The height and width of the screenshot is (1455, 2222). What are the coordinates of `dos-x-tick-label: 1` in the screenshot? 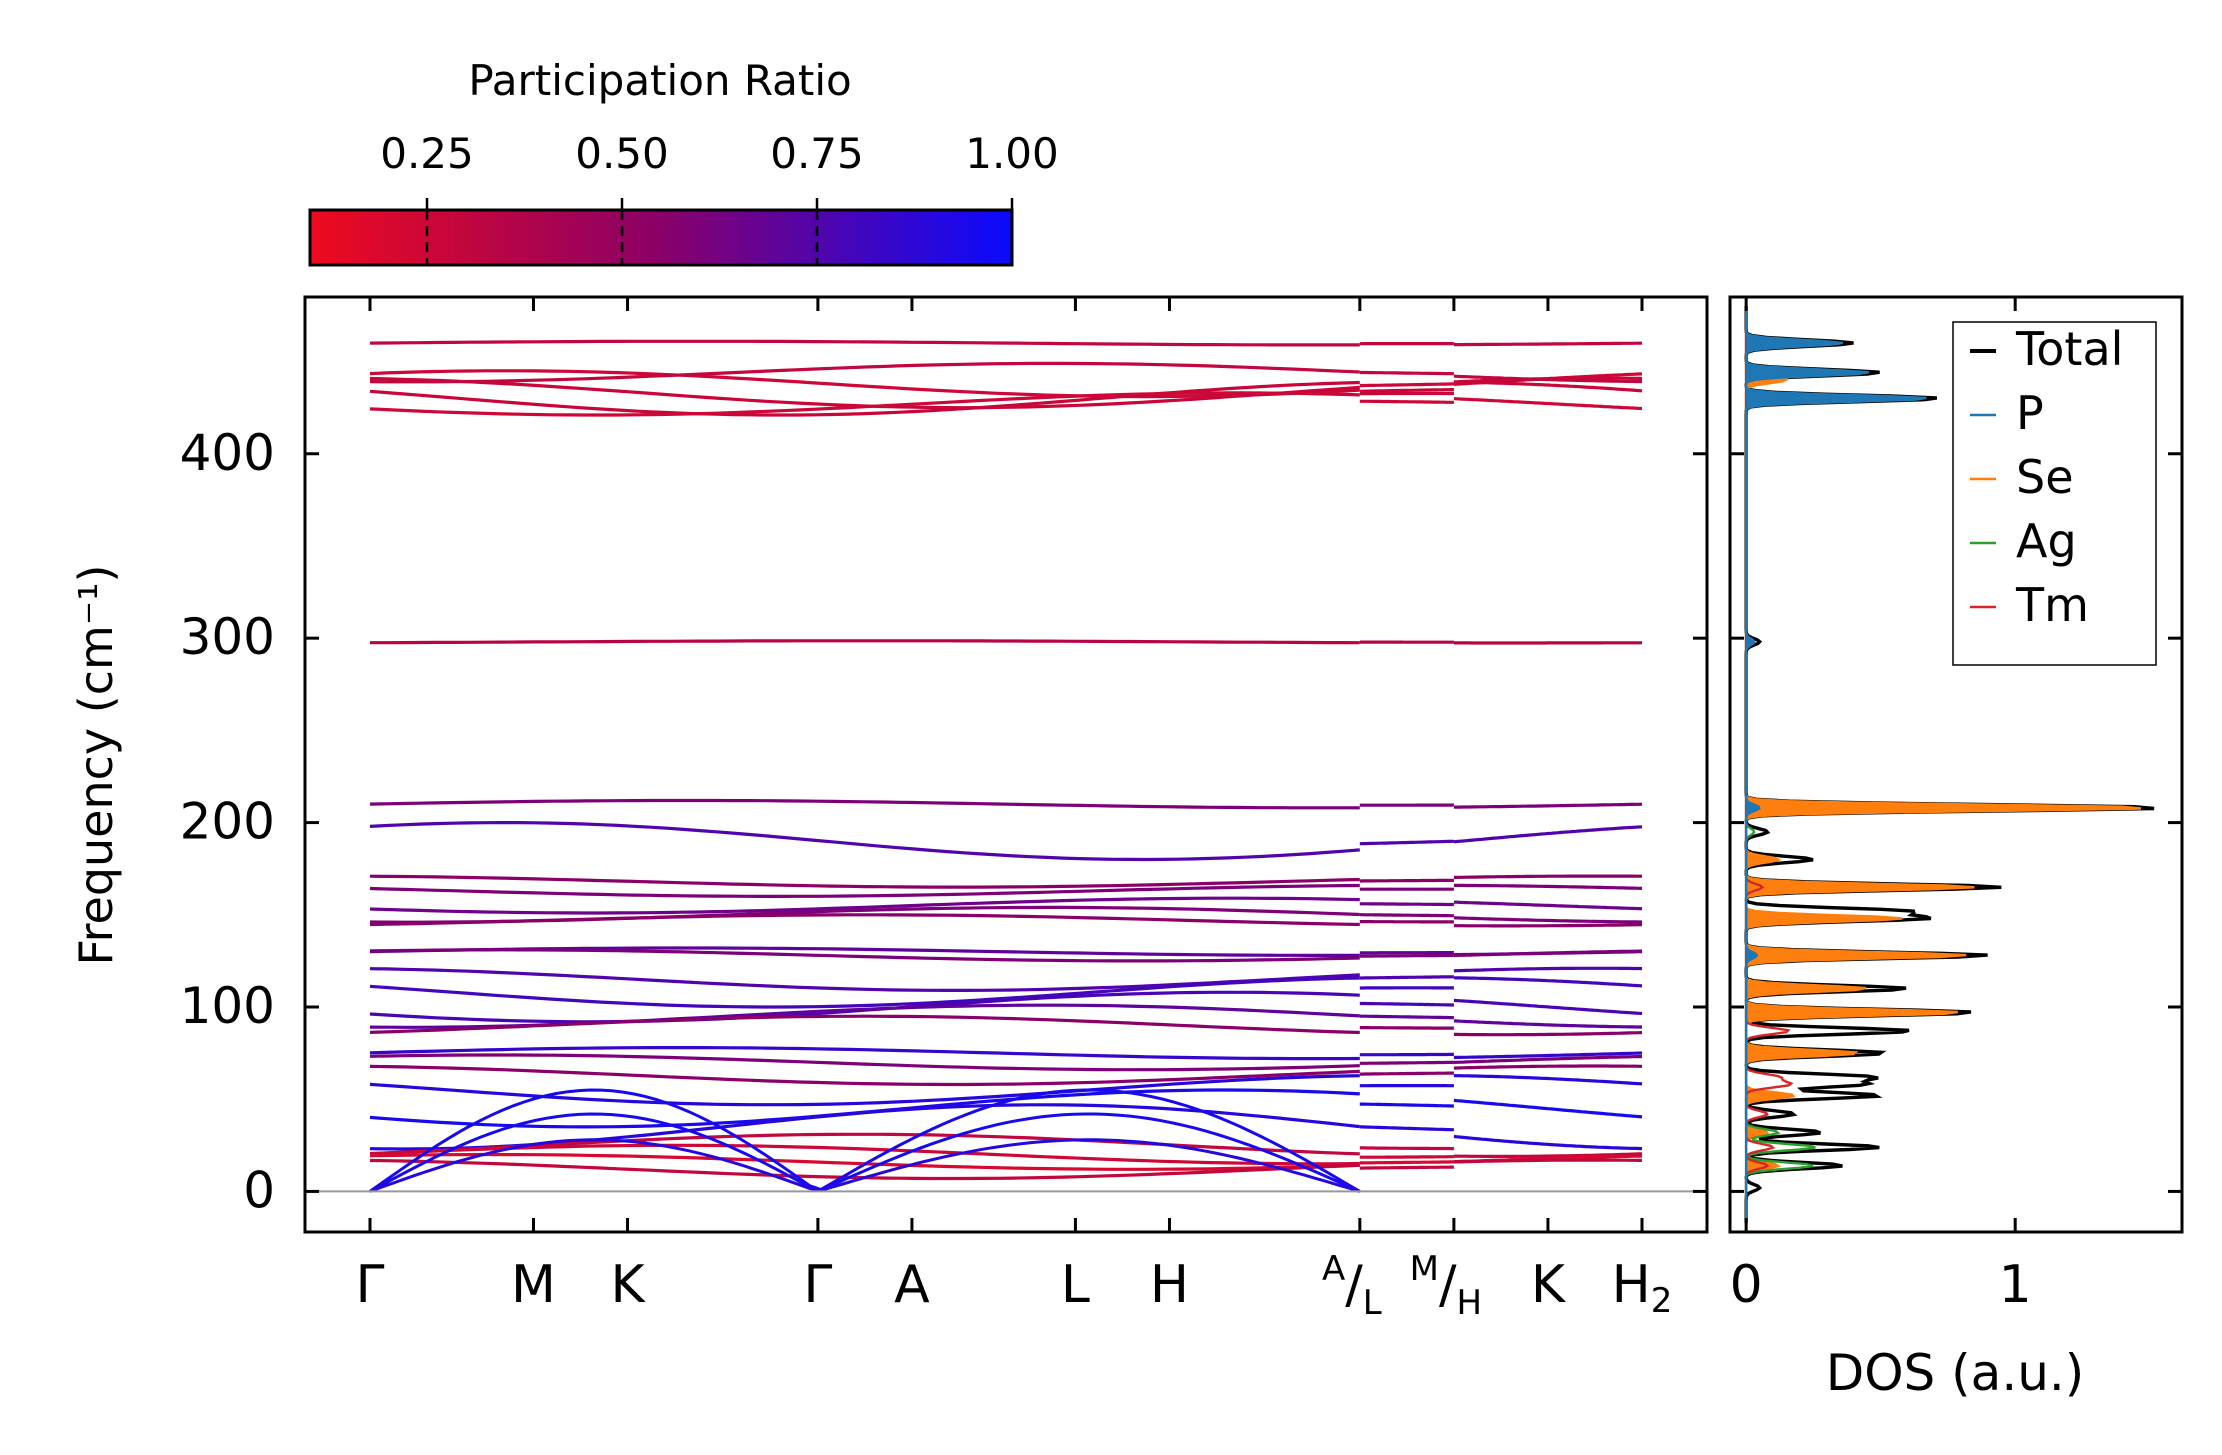 It's located at (2015, 1285).